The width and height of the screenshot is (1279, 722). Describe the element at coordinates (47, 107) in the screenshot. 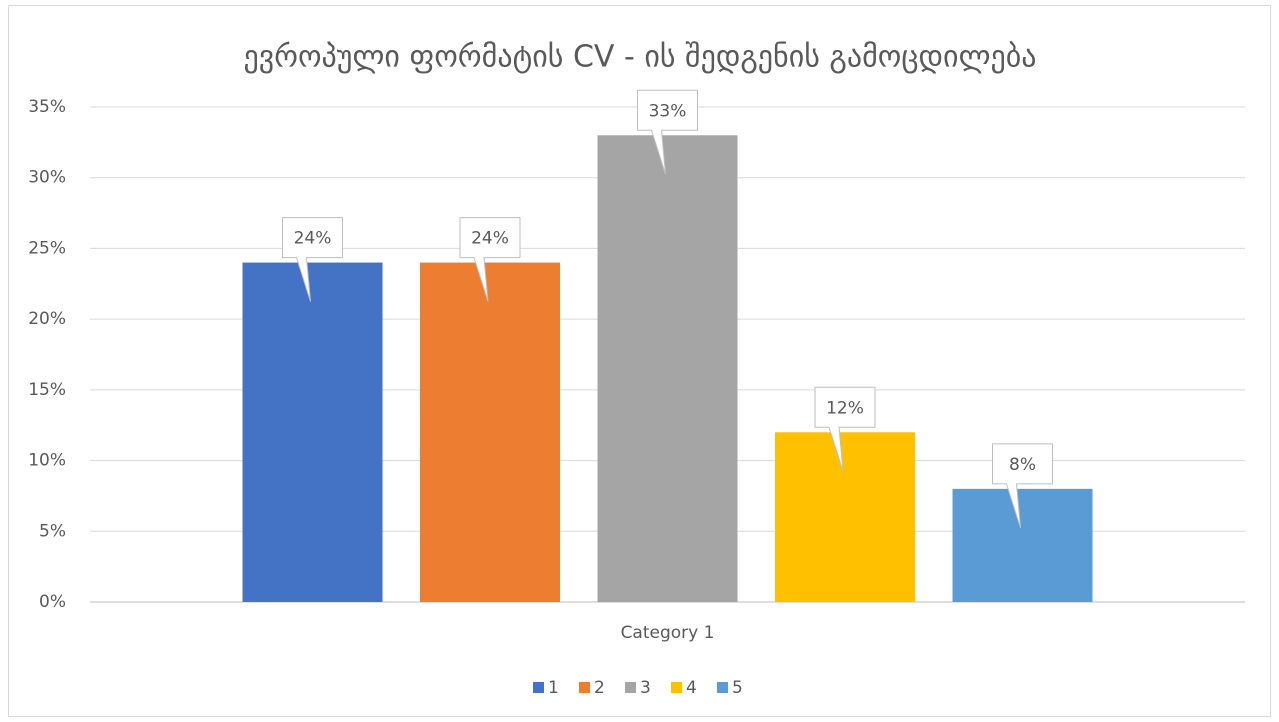

I see `y-tick-label: 35%` at that location.